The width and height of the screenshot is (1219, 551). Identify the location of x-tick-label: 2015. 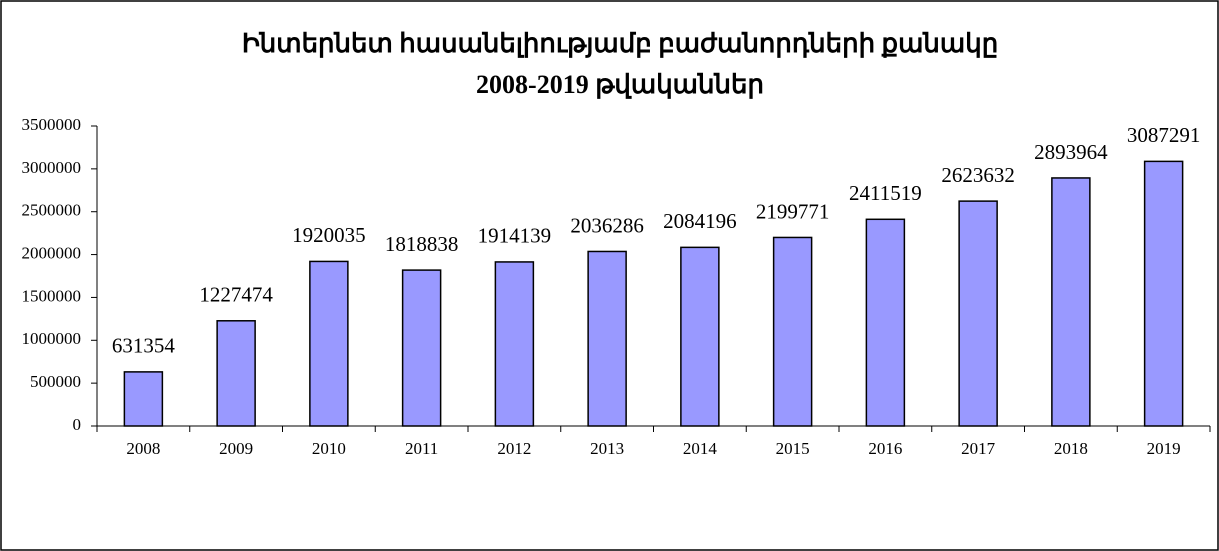
(793, 448).